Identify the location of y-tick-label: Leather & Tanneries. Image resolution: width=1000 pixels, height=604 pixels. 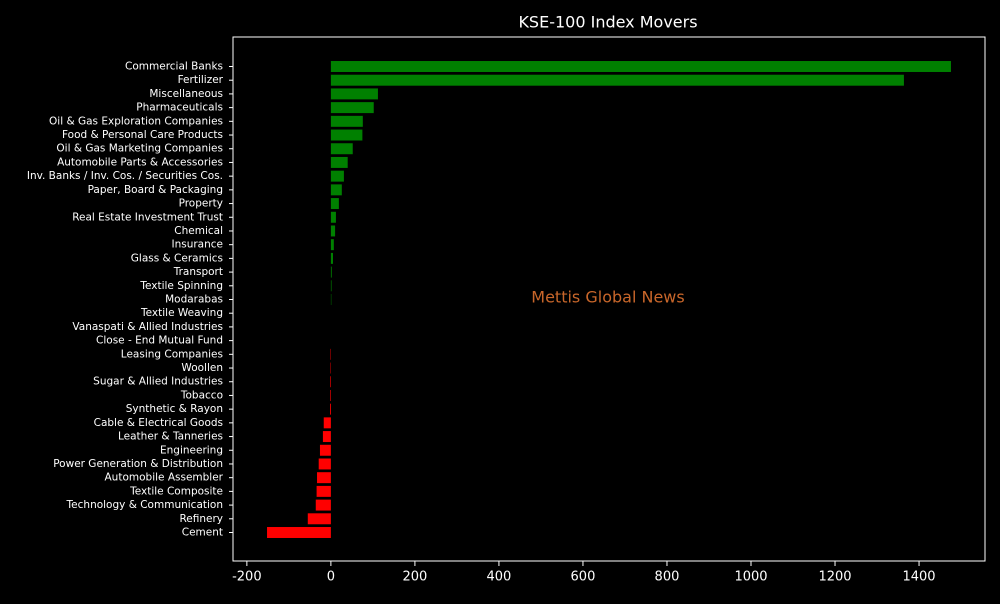
(170, 437).